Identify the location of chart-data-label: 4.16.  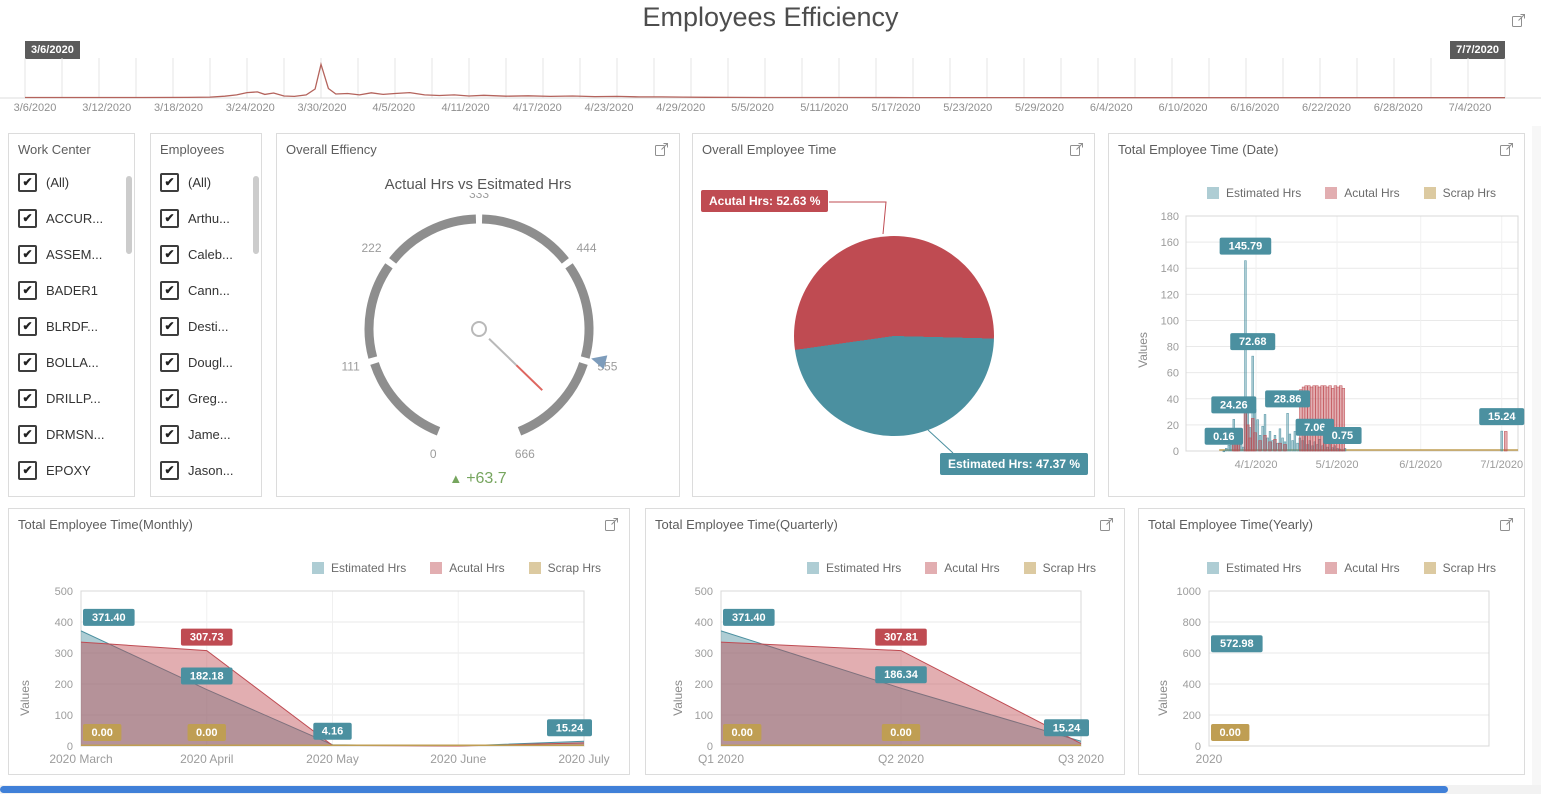
(332, 731).